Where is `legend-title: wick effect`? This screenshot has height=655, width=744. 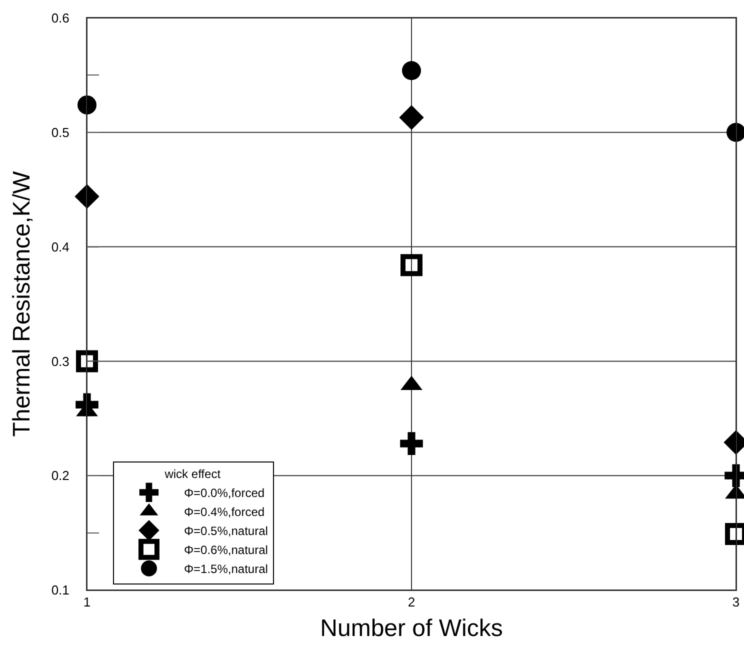 legend-title: wick effect is located at coordinates (193, 473).